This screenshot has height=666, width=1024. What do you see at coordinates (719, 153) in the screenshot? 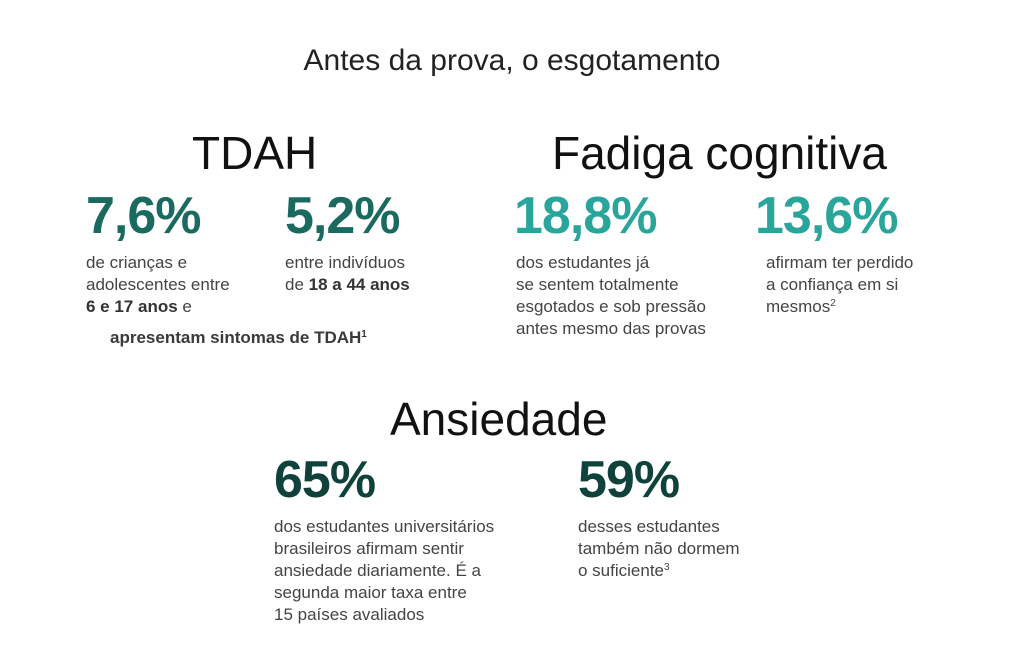
I see `section-title-fadiga: Fadiga cognitiva` at bounding box center [719, 153].